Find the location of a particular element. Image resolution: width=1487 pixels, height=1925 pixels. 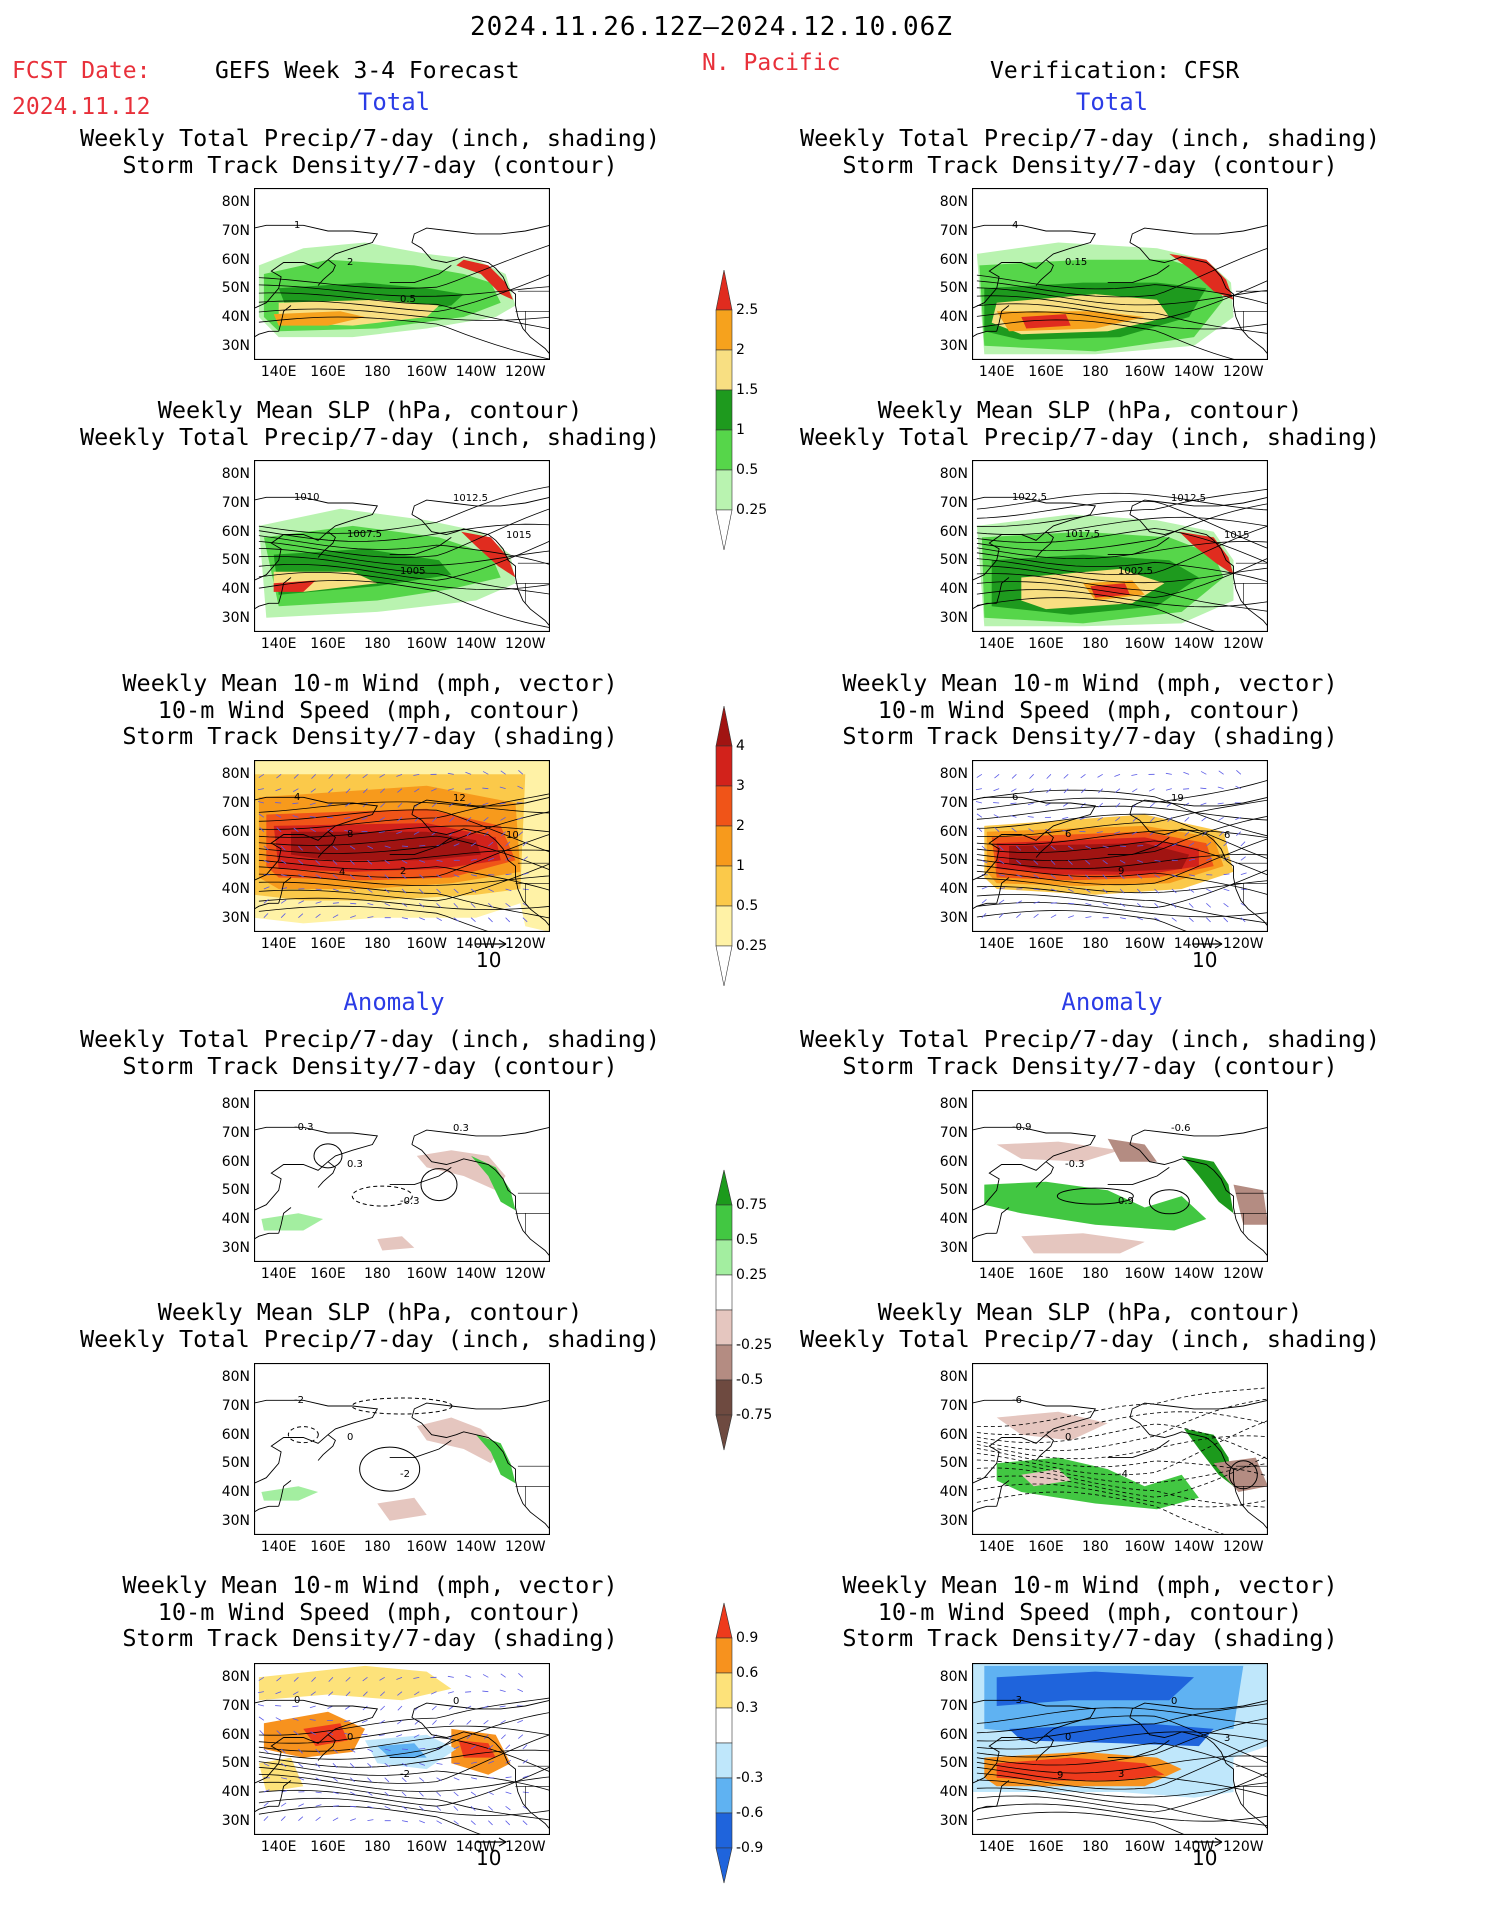

precip-deficit-east is located at coordinates (1250, 1204).